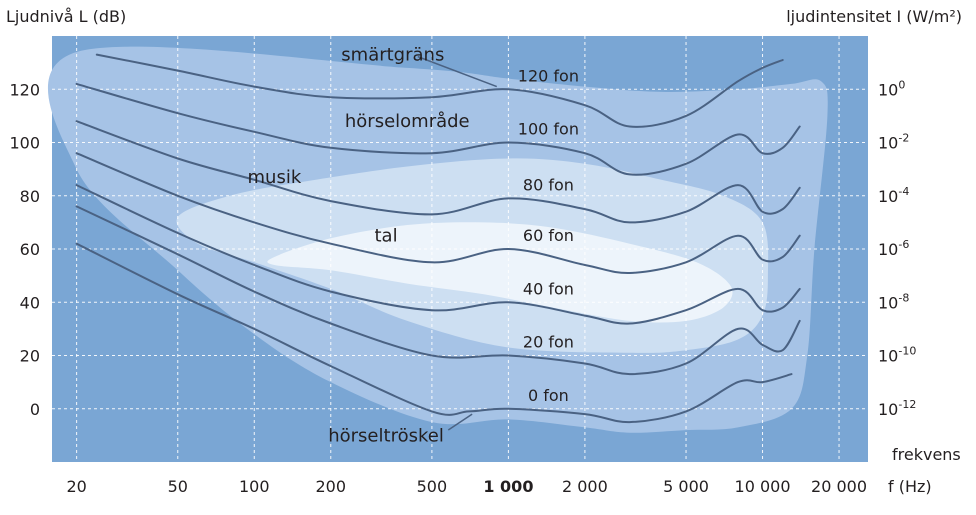  Describe the element at coordinates (392, 55) in the screenshot. I see `pain-threshold-label: smärtgräns` at that location.